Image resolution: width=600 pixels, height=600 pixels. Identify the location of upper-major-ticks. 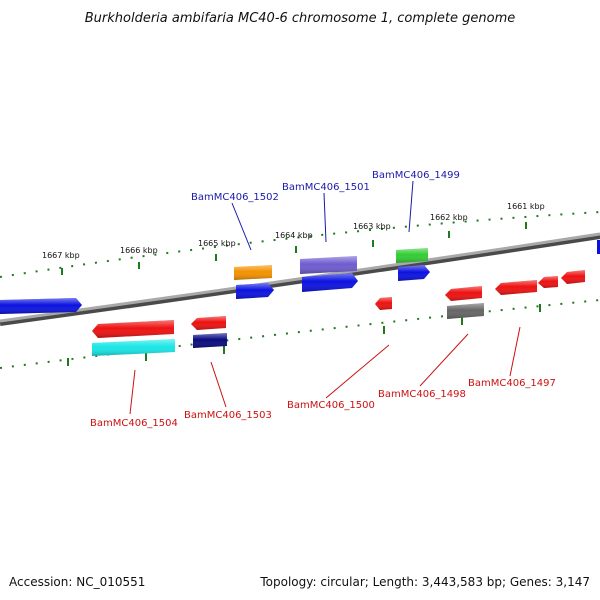
(294, 248).